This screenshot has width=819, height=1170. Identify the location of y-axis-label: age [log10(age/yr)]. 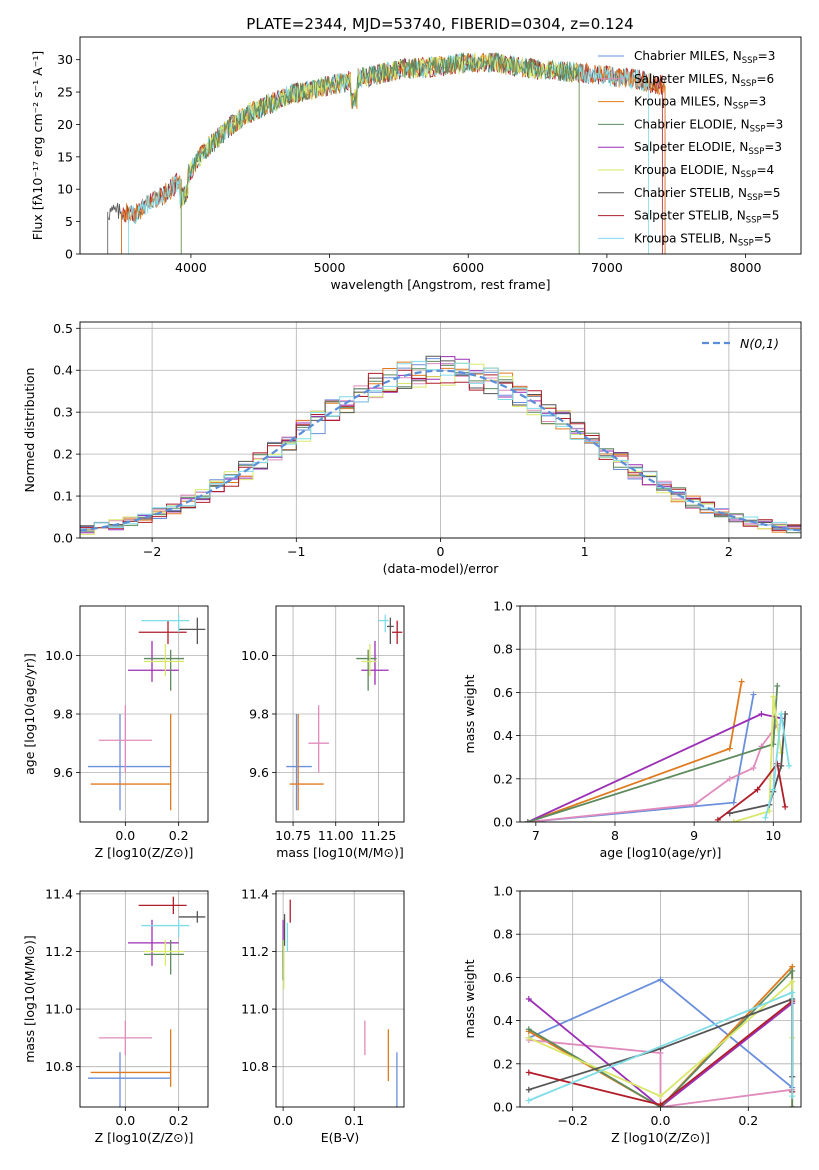
(29, 714).